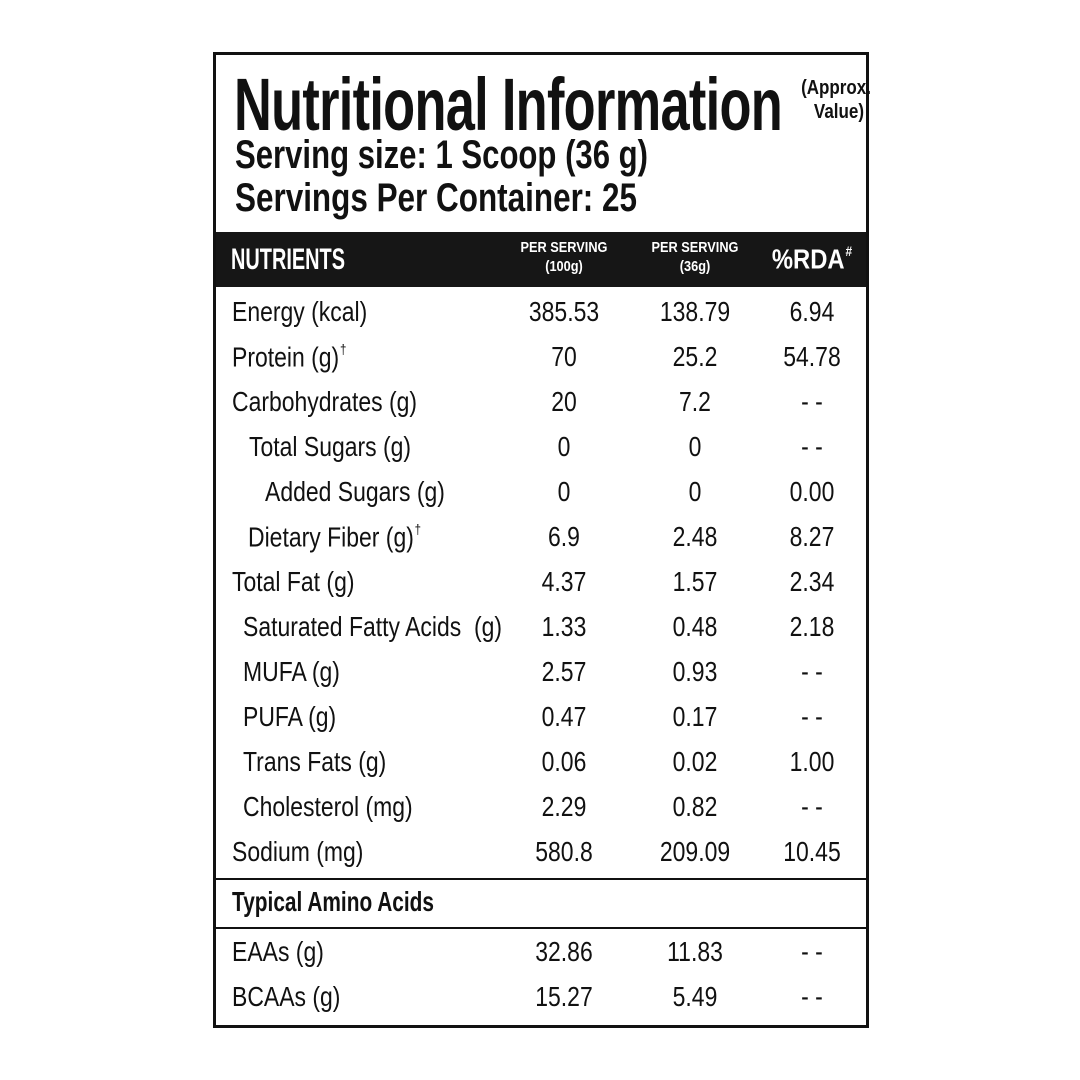  Describe the element at coordinates (290, 716) in the screenshot. I see `nutrient-name: PUFA (g)` at that location.